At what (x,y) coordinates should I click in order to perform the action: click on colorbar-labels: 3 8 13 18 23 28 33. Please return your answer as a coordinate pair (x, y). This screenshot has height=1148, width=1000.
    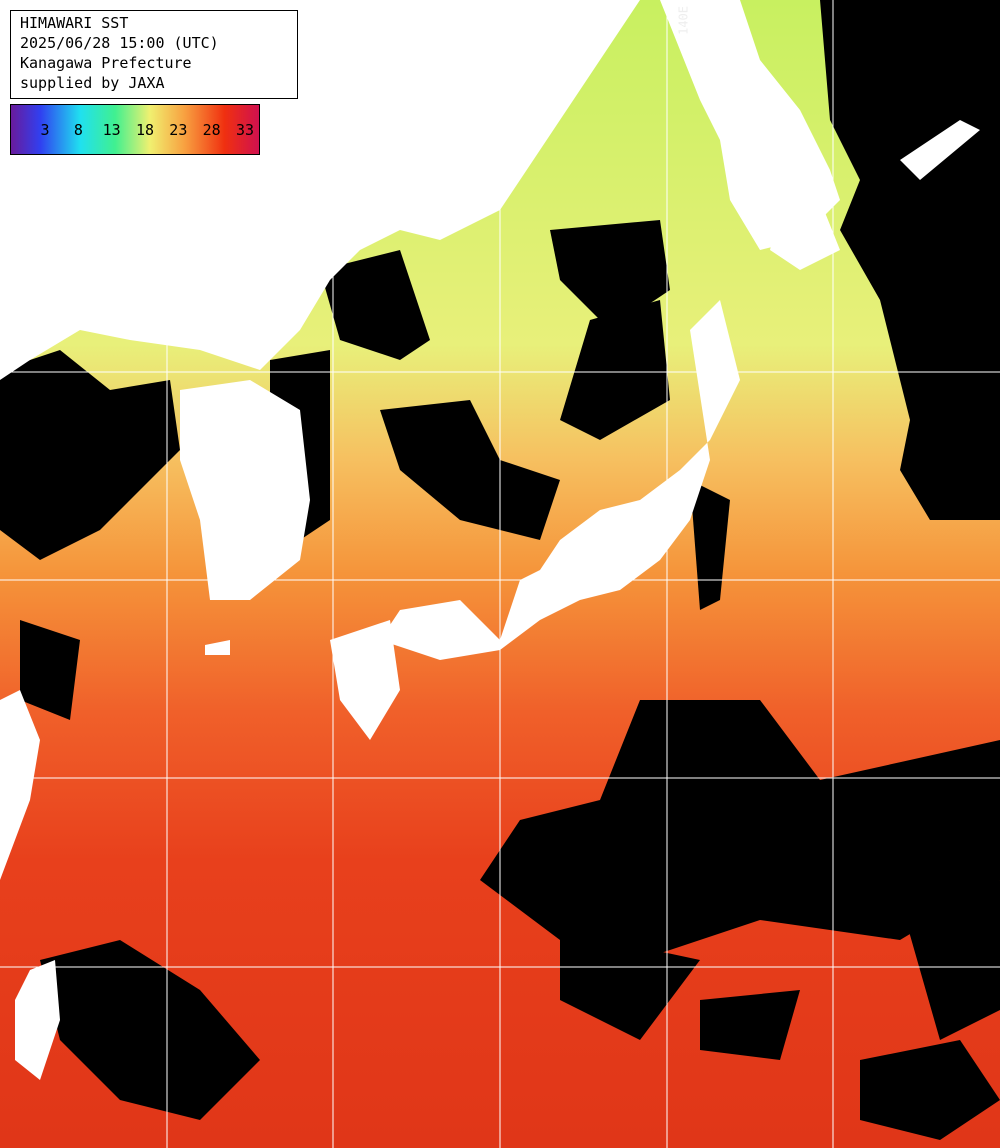
    Looking at the image, I should click on (147, 130).